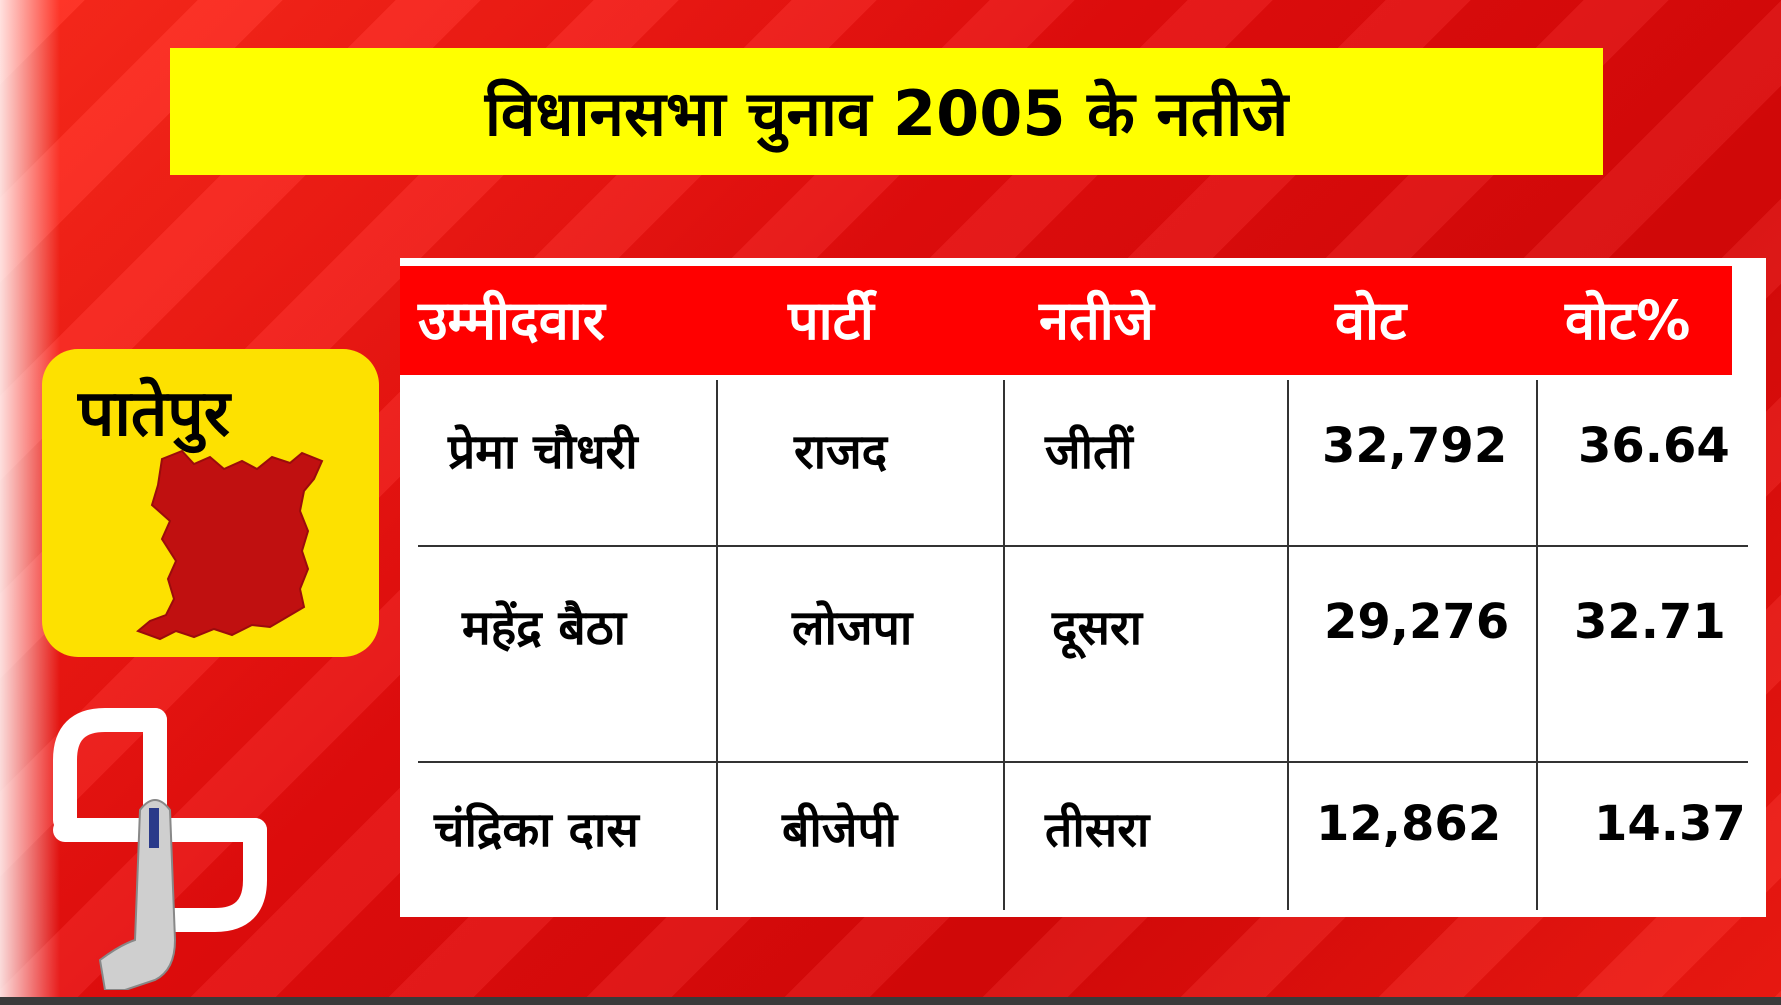  What do you see at coordinates (1417, 622) in the screenshot?
I see `vote-count: 29,276` at bounding box center [1417, 622].